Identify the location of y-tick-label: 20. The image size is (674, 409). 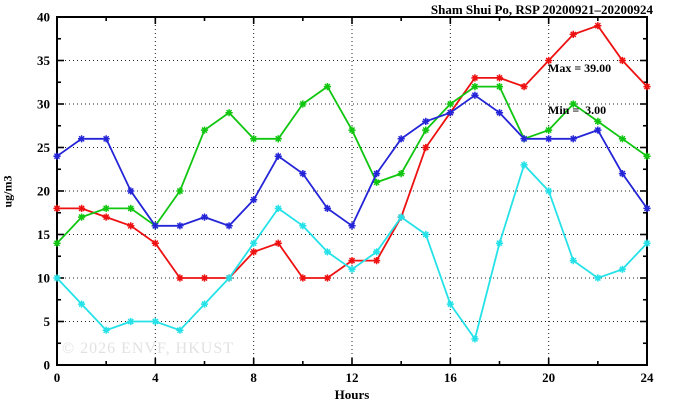
(43, 191).